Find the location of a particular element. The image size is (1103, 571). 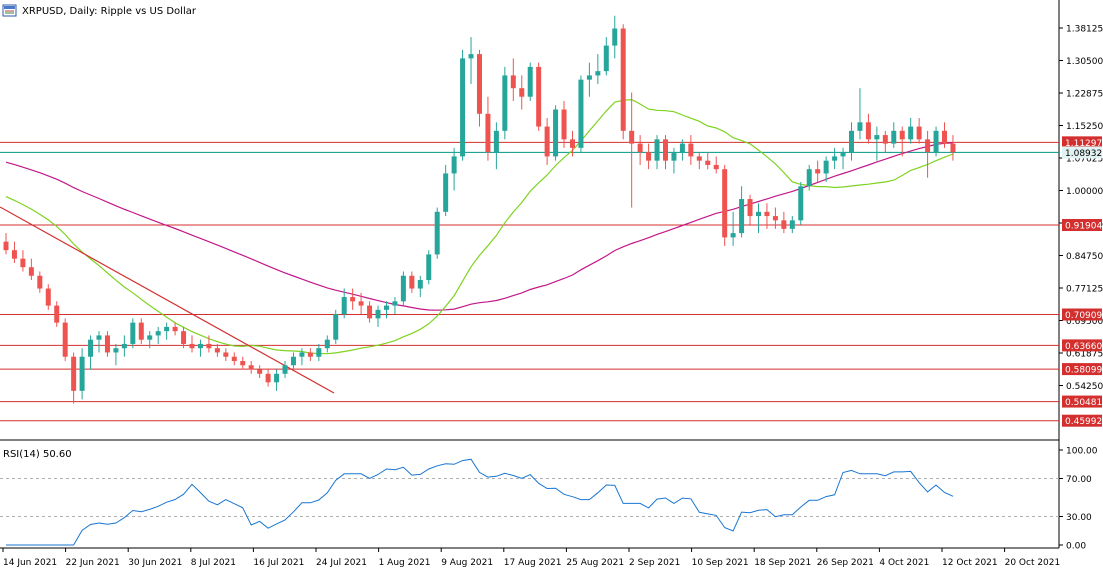

time-tick-label: 22 Jun 2021 is located at coordinates (93, 563).